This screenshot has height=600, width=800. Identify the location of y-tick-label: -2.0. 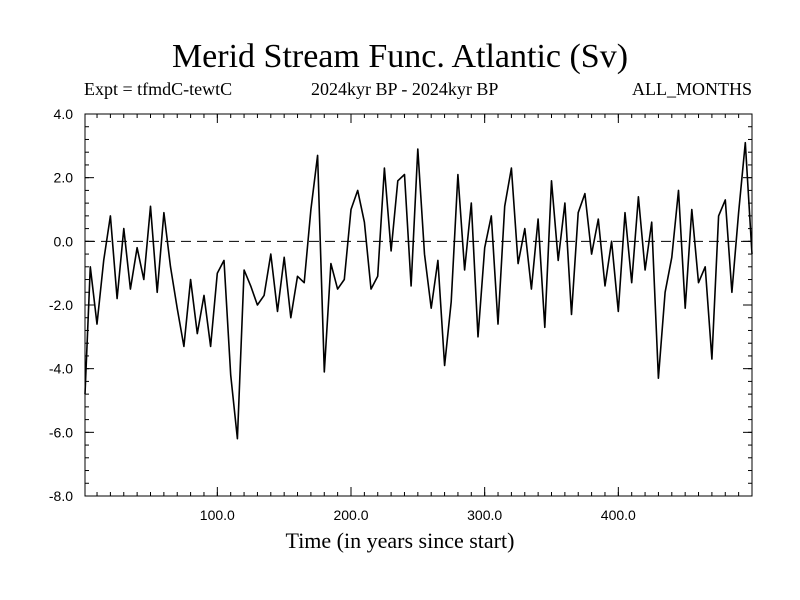
(61, 305).